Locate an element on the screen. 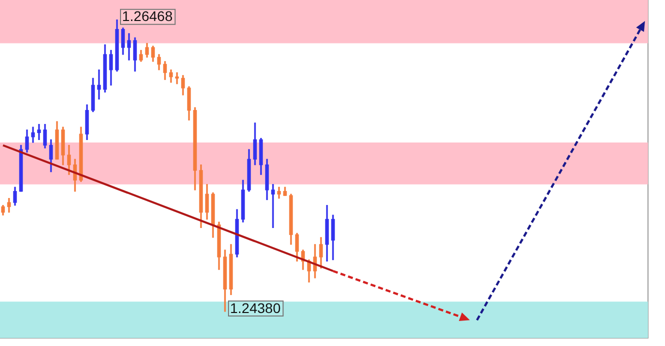  annotation: 1.26468 is located at coordinates (147, 16).